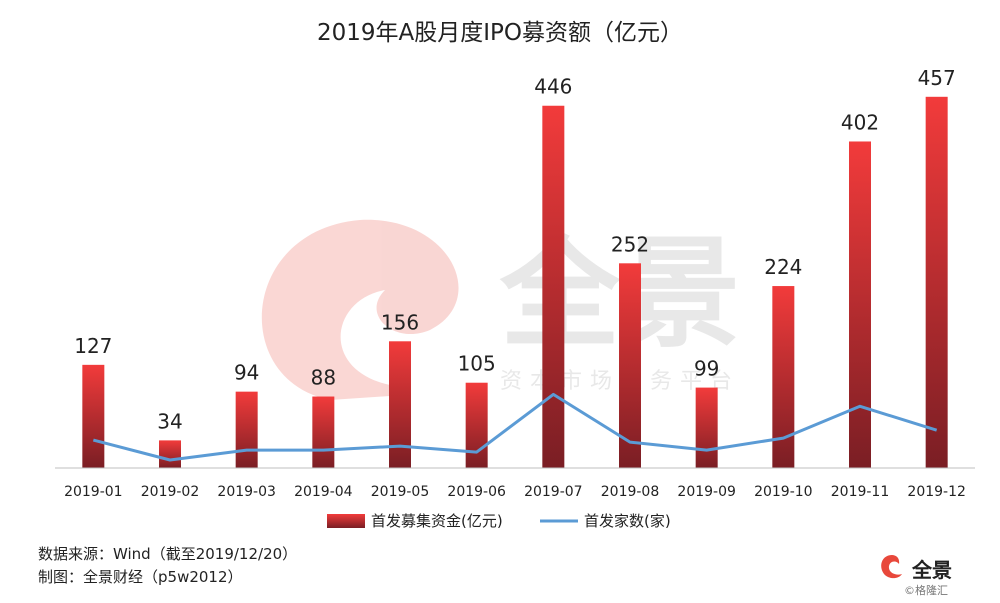 The height and width of the screenshot is (603, 1000). I want to click on legend-line-label: 首发家数(家), so click(627, 521).